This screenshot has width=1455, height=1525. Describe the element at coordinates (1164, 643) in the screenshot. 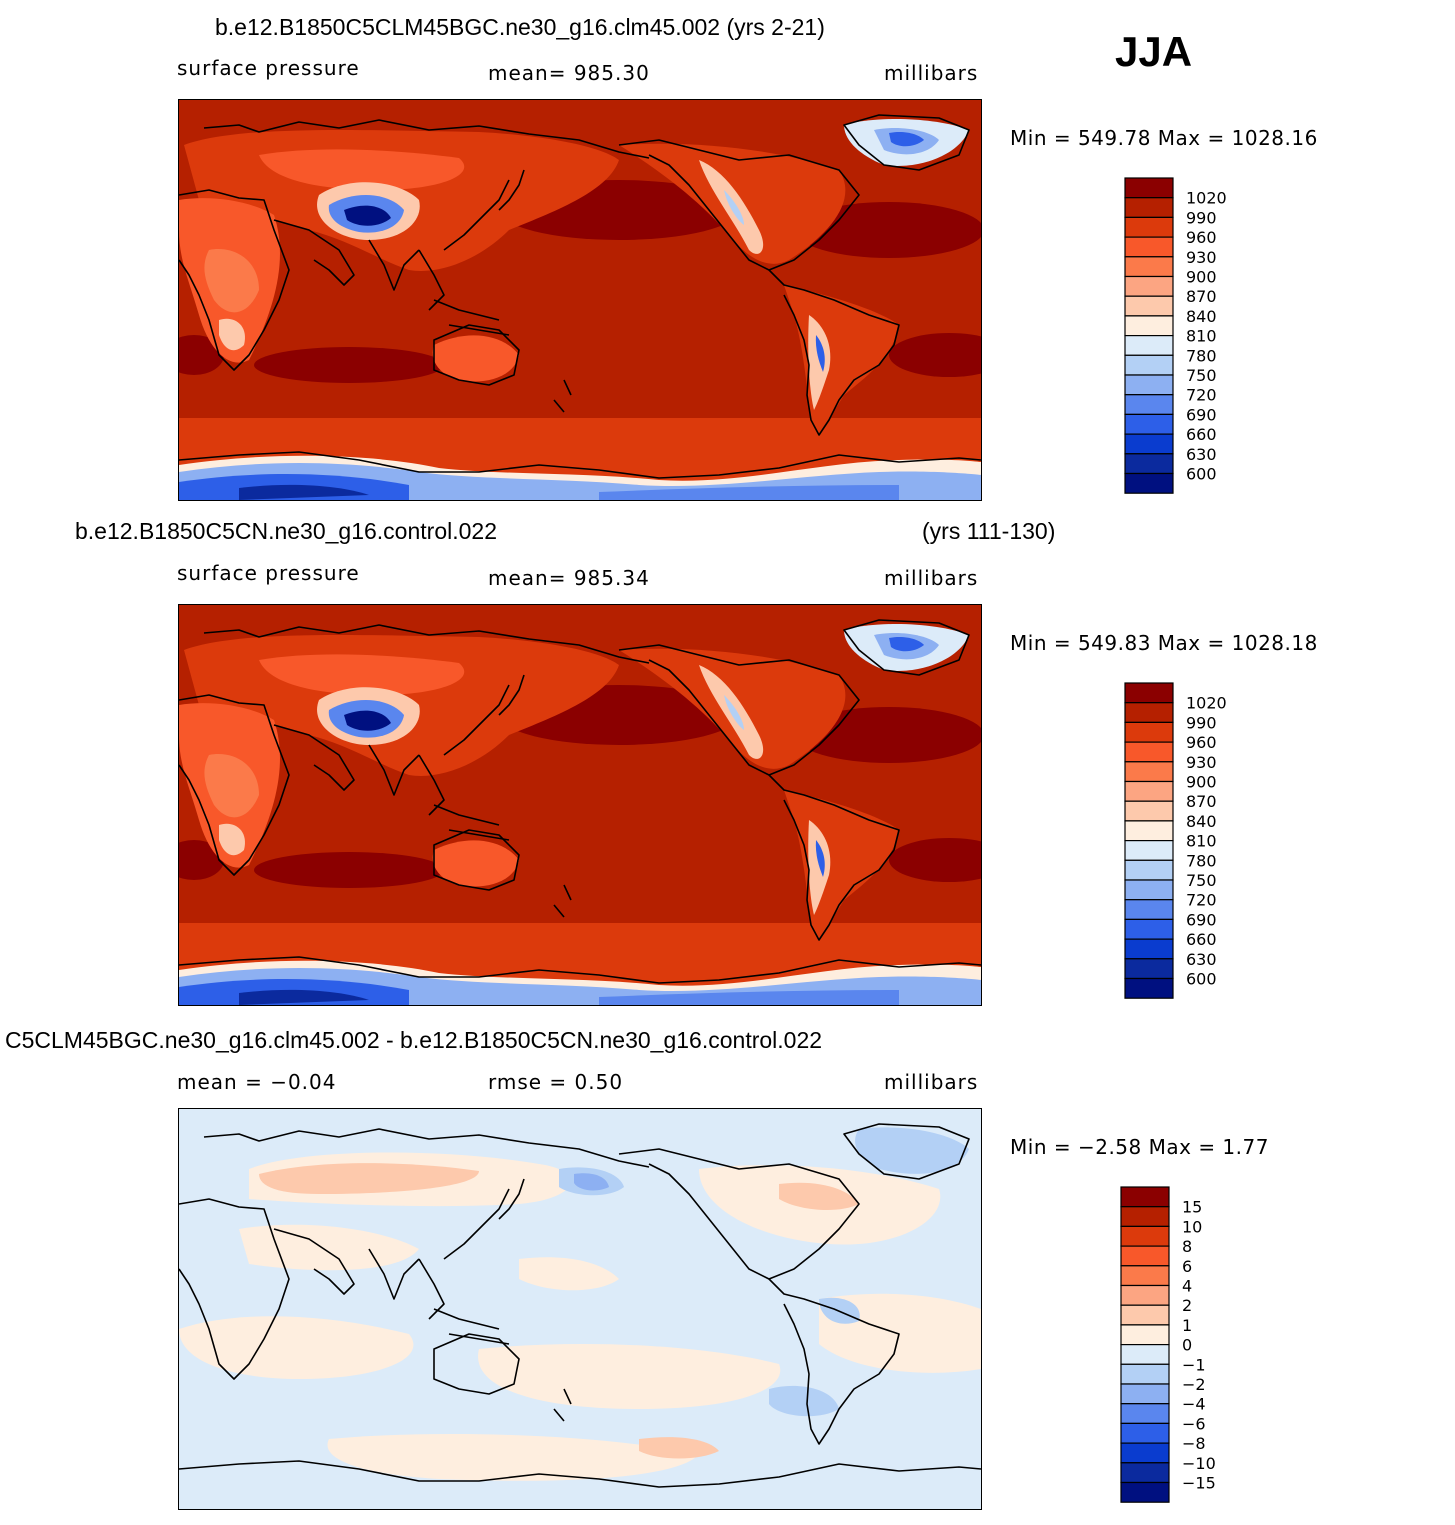

I see `panel2-minmax: Min = 549.83 Max = 1028.18` at that location.